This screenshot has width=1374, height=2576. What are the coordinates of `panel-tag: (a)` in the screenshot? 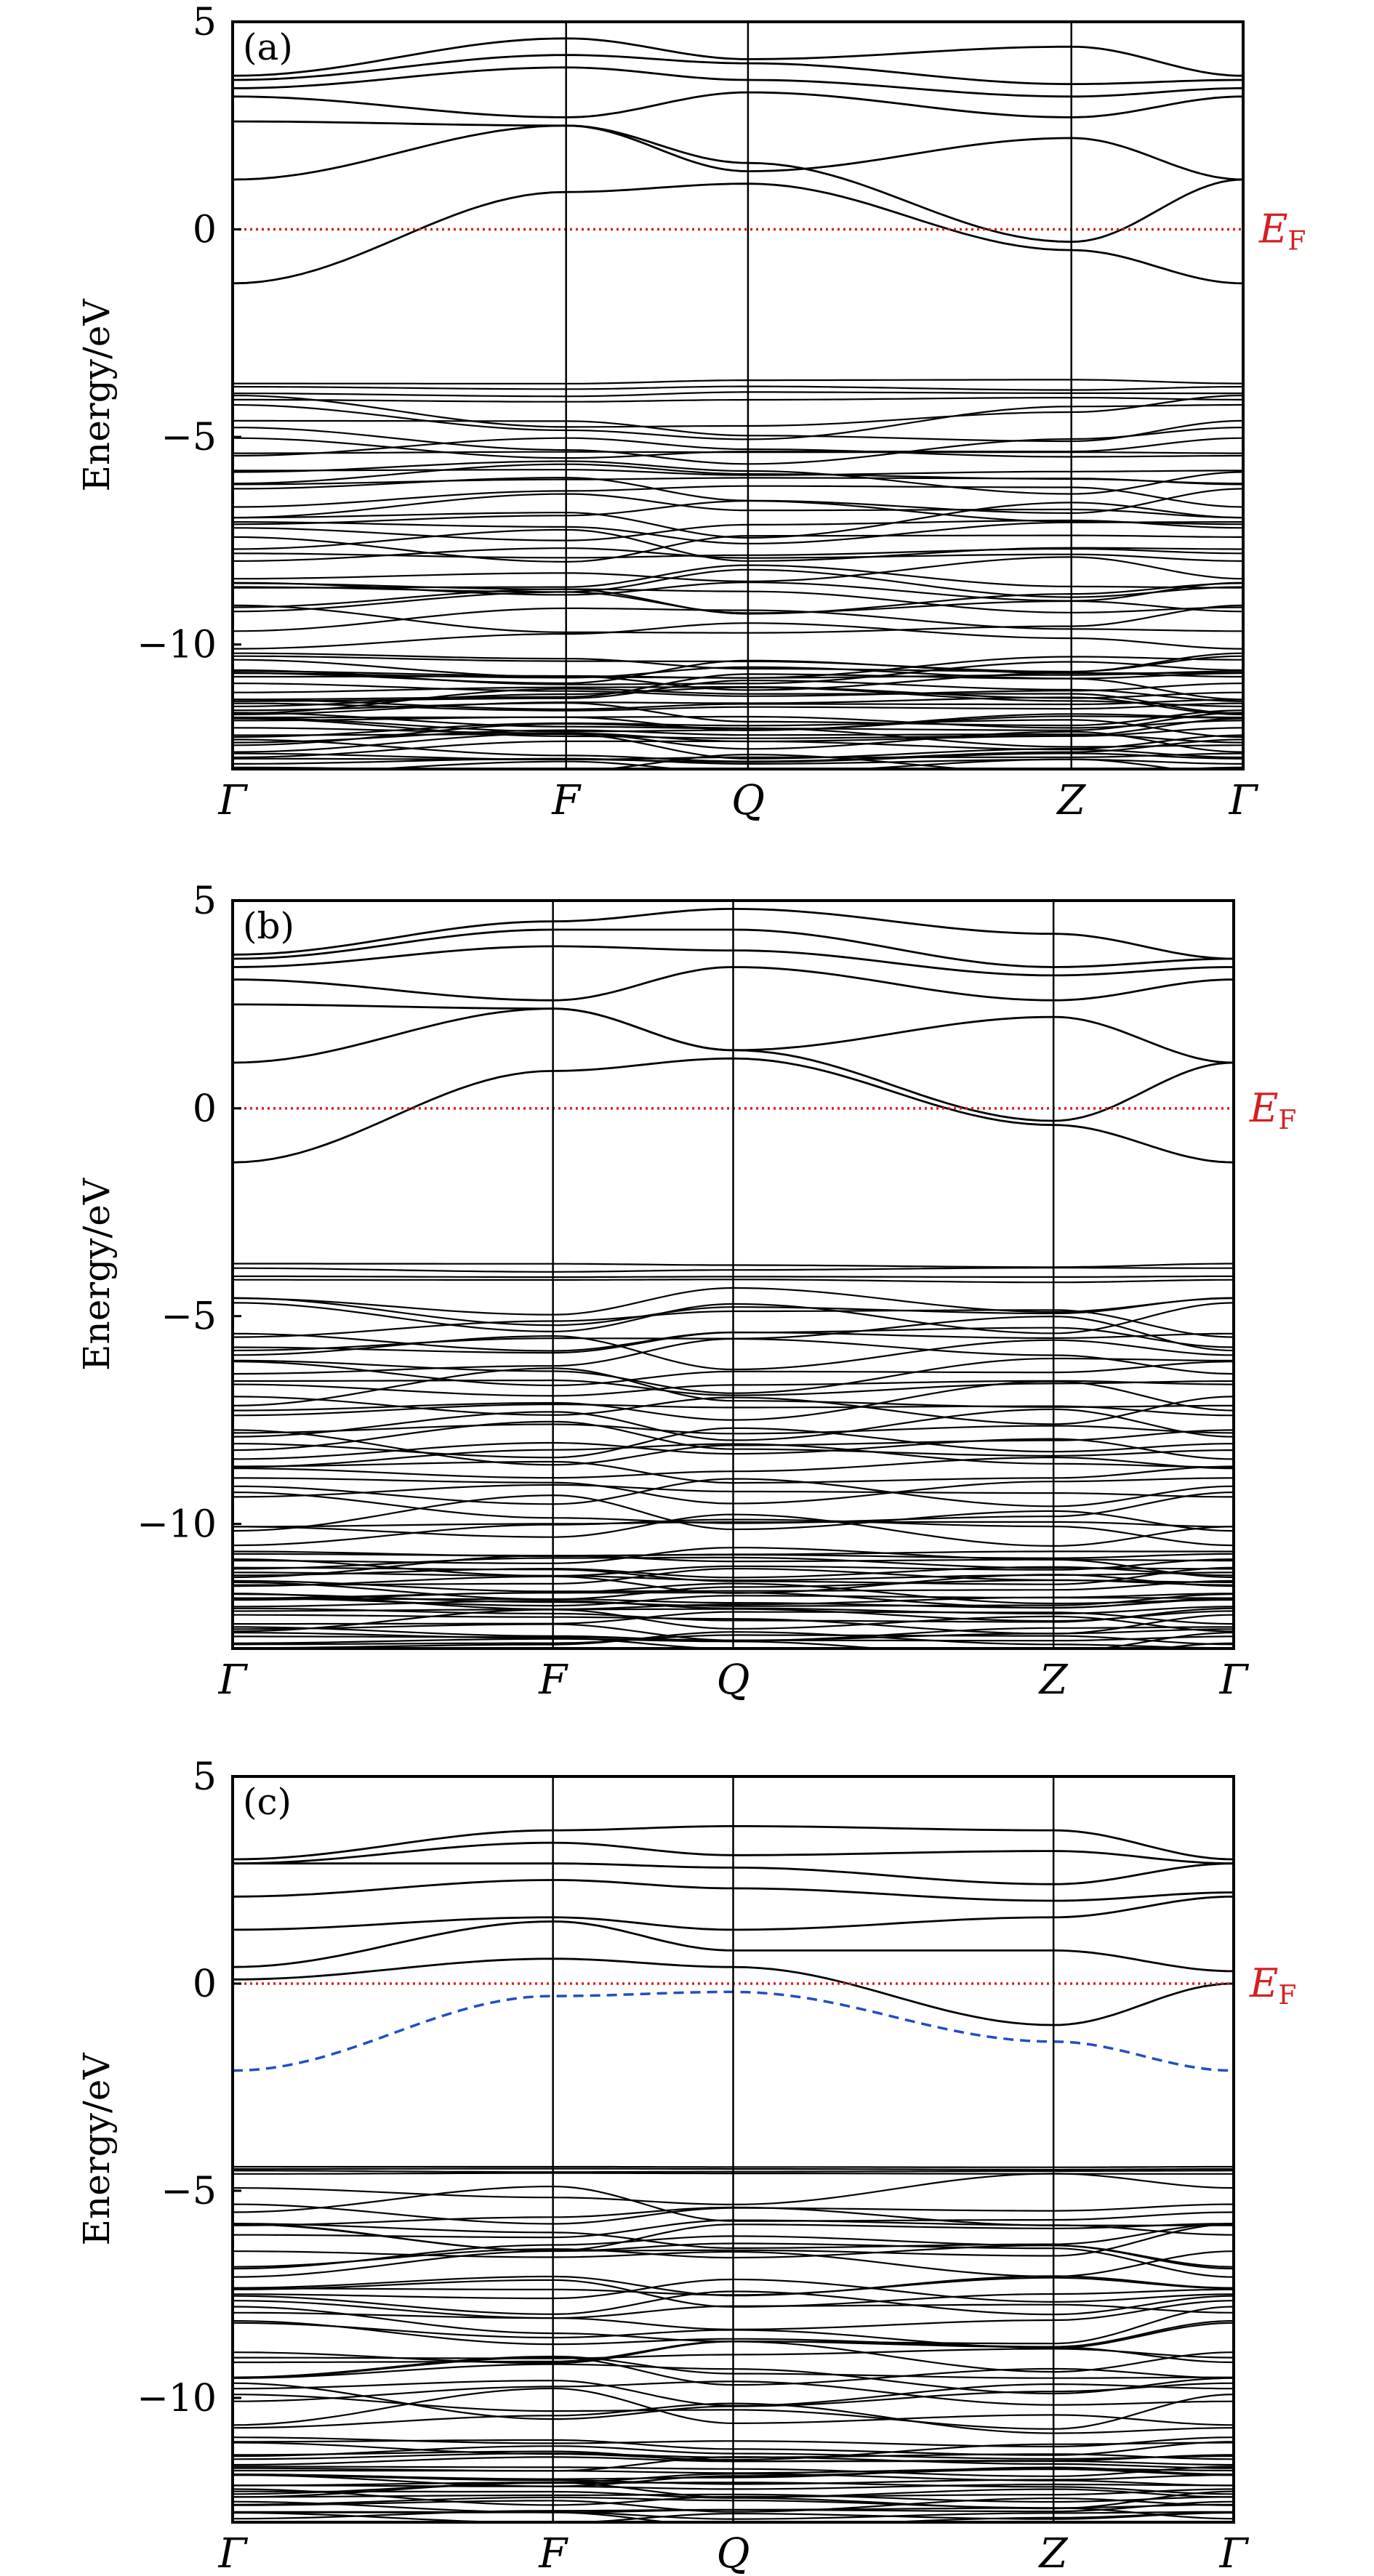 It's located at (268, 47).